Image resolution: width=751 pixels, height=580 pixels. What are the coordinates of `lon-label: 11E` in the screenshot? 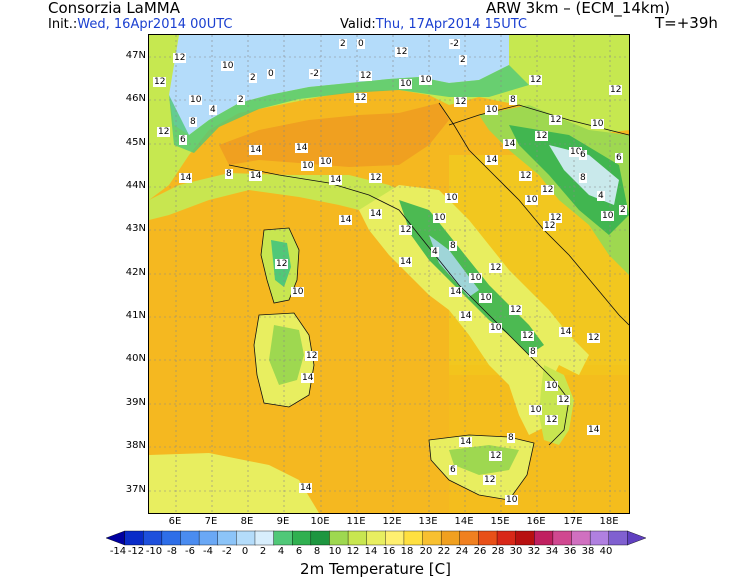 It's located at (356, 521).